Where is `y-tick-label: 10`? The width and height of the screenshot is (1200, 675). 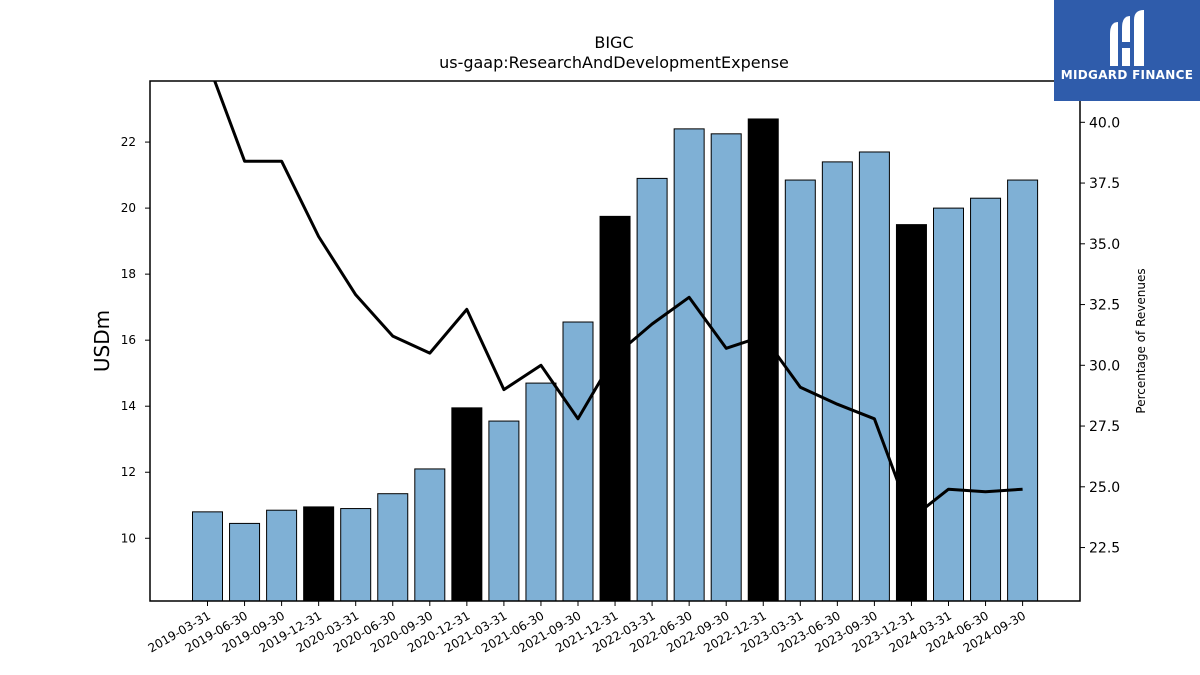 y-tick-label: 10 is located at coordinates (128, 538).